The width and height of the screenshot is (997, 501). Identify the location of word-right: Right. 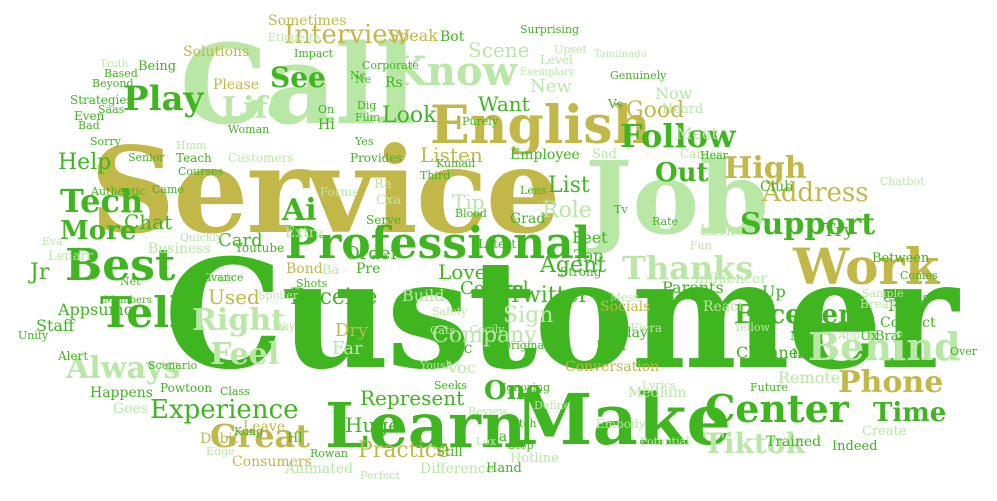
(238, 320).